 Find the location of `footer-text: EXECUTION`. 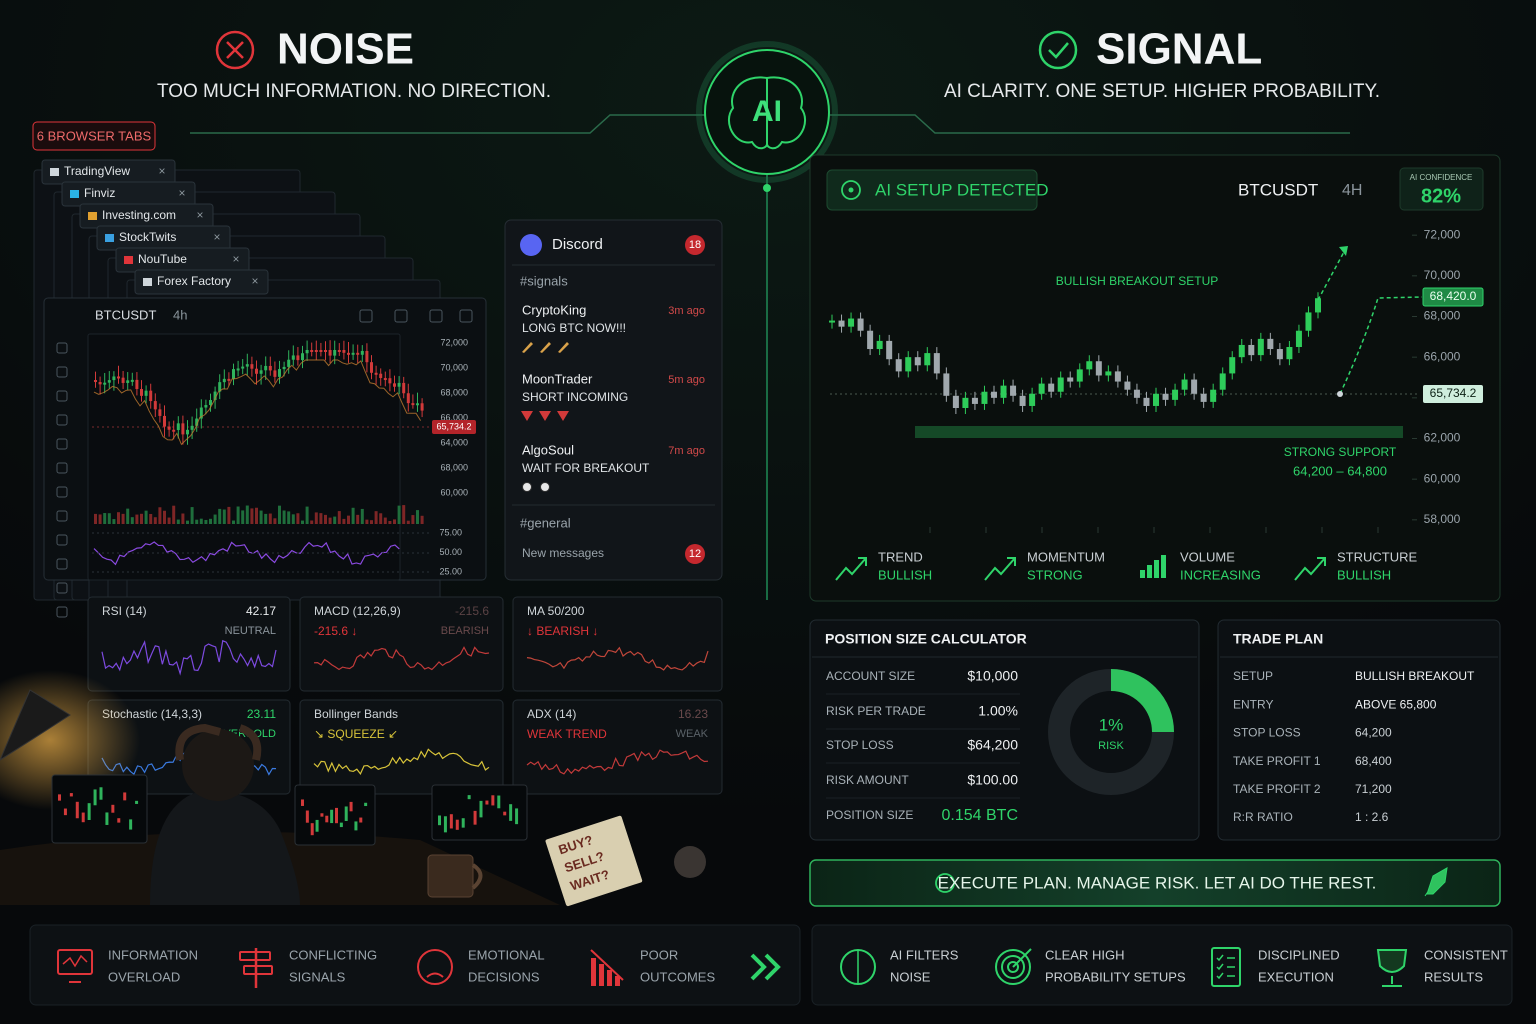

footer-text: EXECUTION is located at coordinates (1296, 976).